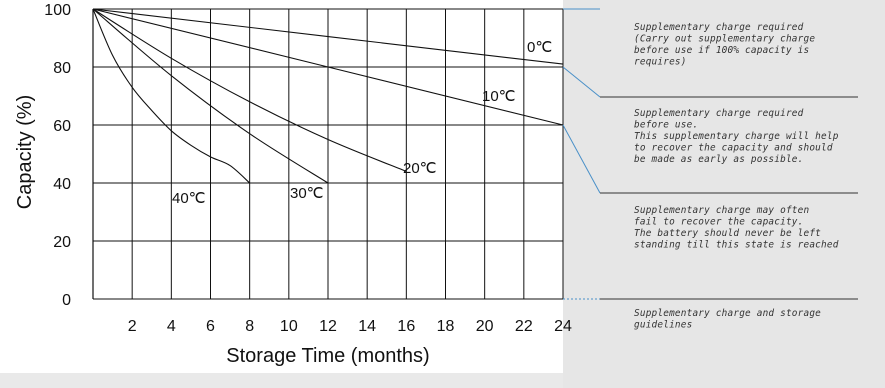 The height and width of the screenshot is (388, 885). What do you see at coordinates (663, 325) in the screenshot?
I see `zone-note-line: guidelines` at bounding box center [663, 325].